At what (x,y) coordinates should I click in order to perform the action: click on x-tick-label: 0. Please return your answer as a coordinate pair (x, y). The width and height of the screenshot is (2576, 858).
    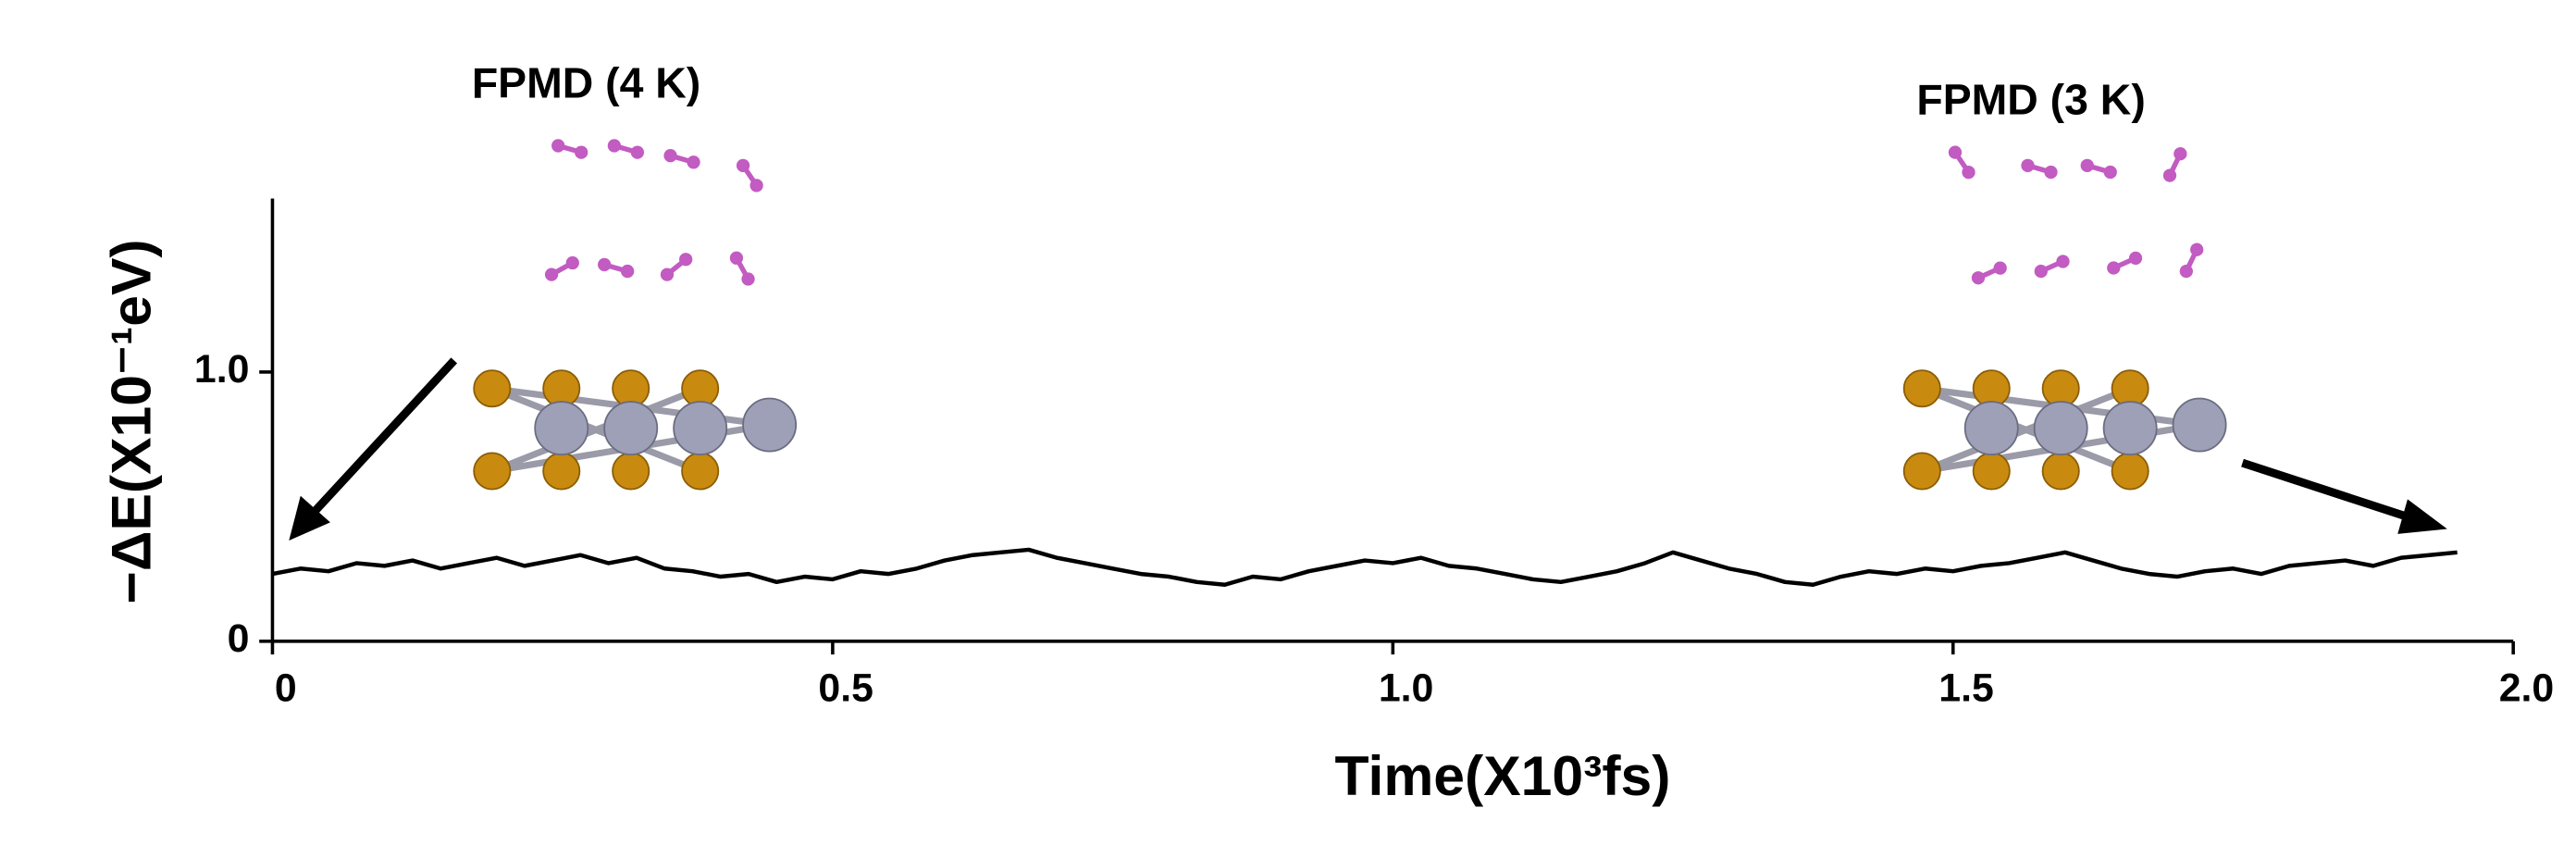
    Looking at the image, I should click on (286, 688).